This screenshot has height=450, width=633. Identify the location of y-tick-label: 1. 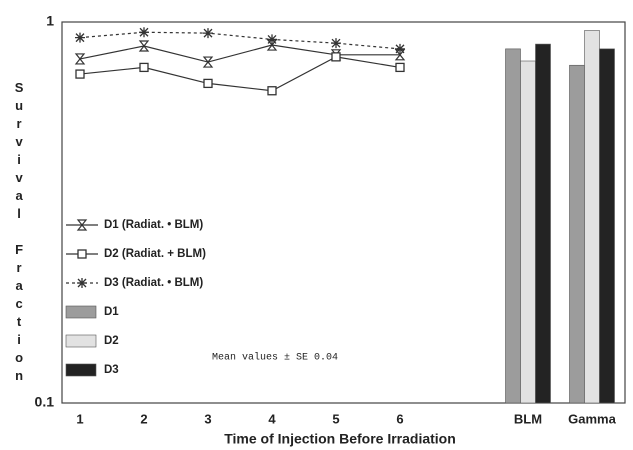
(50, 21).